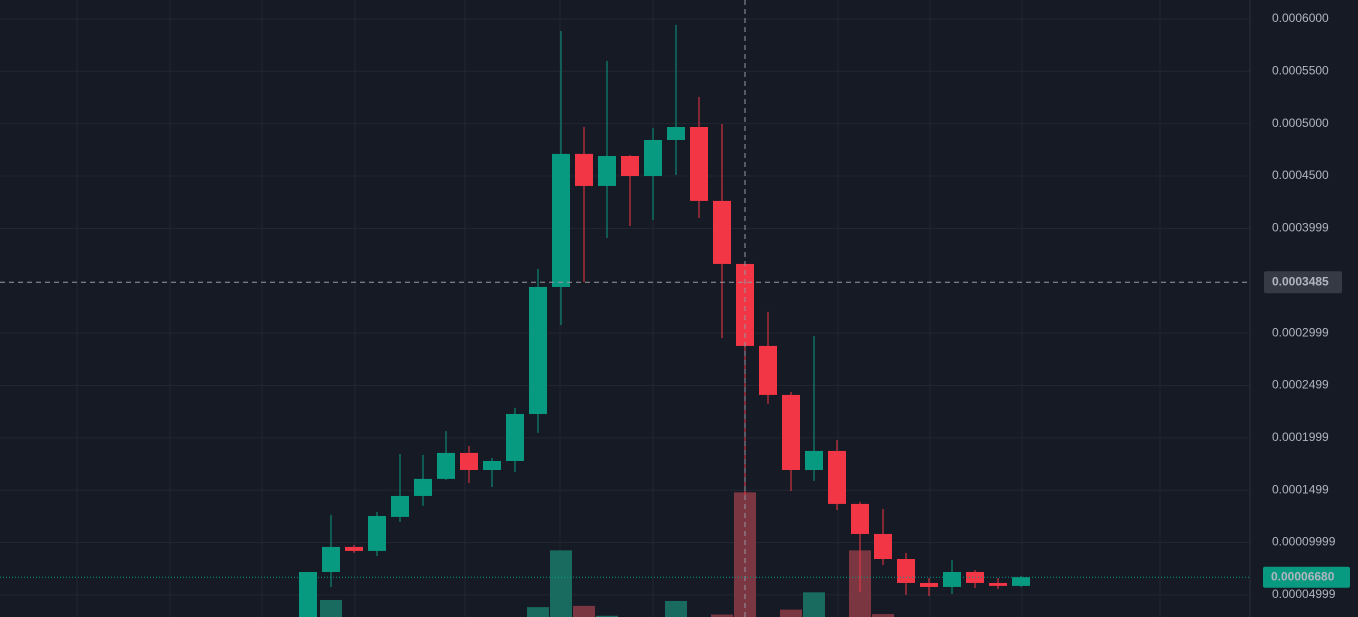 Image resolution: width=1358 pixels, height=617 pixels. I want to click on y-tick-label: 0.00009999, so click(1304, 542).